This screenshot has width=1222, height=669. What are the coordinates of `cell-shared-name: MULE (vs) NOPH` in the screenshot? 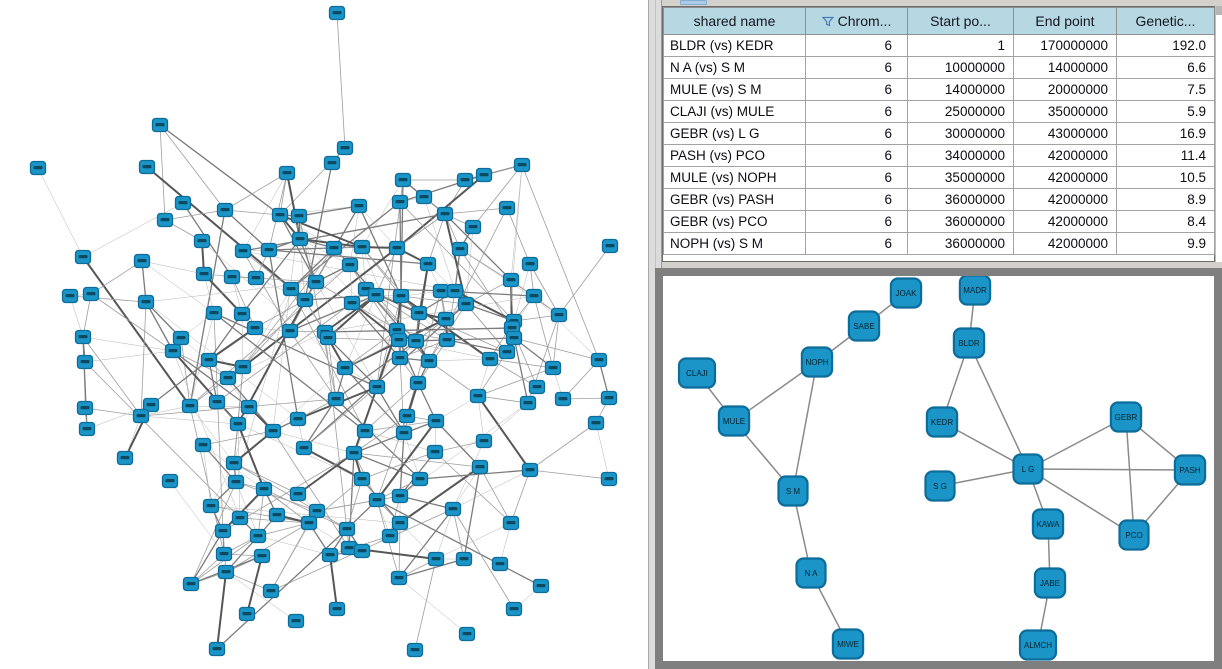 It's located at (734, 177).